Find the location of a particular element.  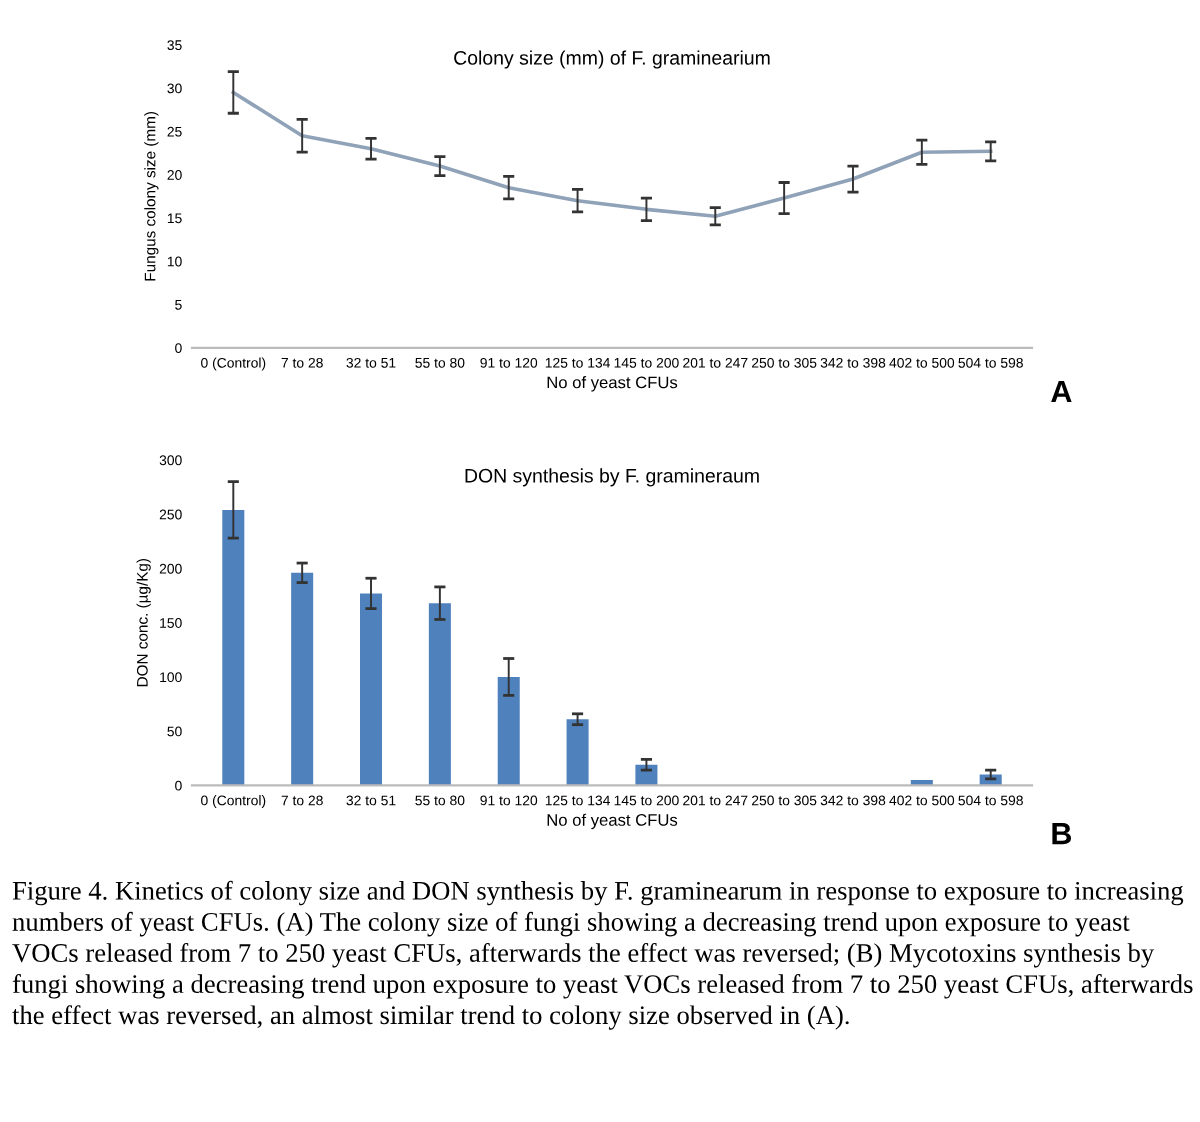

chart-title: Colony size (mm) of F. graminearium is located at coordinates (612, 59).